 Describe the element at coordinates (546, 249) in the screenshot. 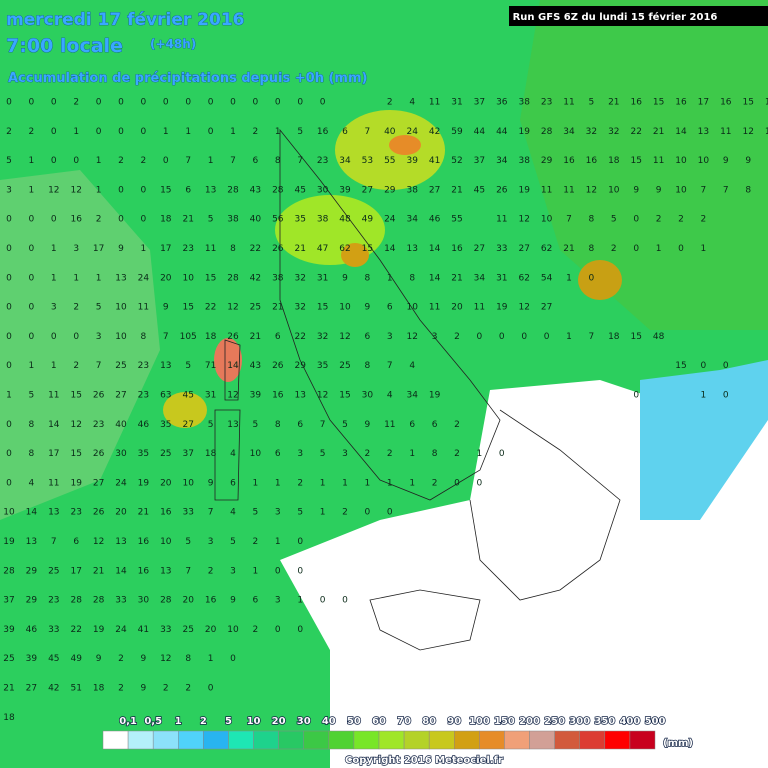

I see `grid-value: 62` at that location.